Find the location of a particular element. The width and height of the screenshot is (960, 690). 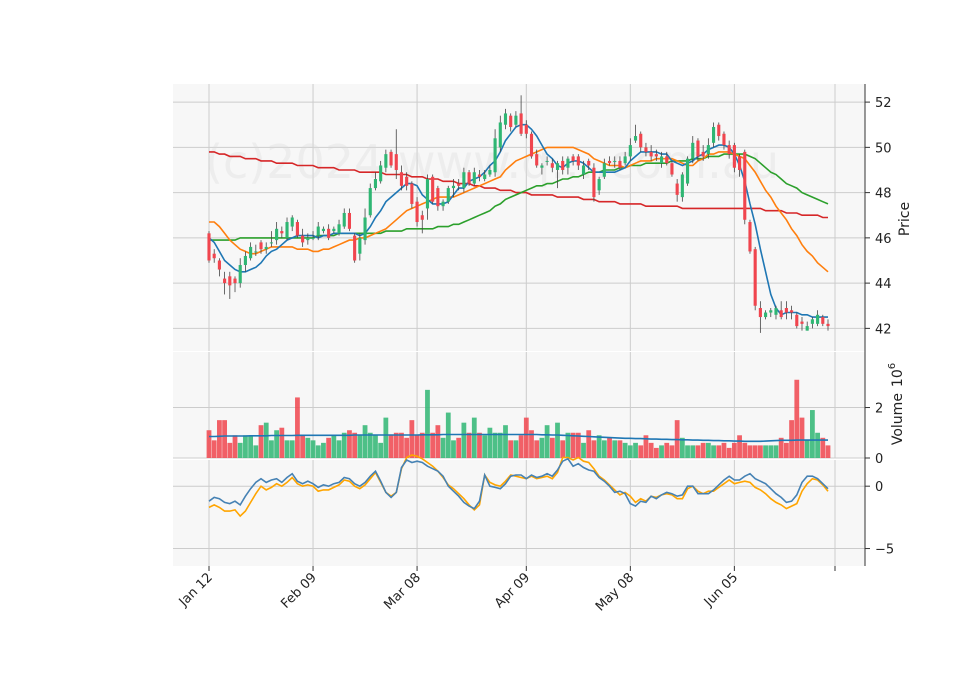

price-tick-label: 50 is located at coordinates (883, 148).